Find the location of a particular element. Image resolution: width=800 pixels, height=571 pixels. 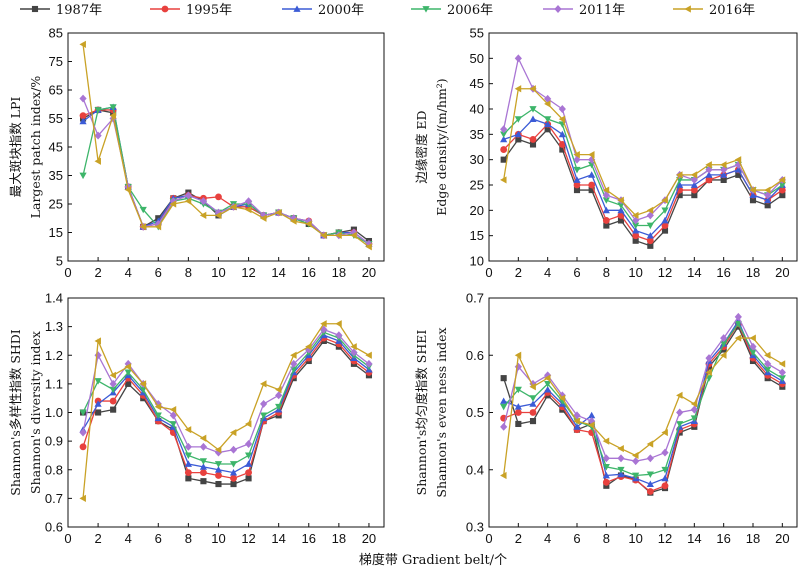

y-tick-label: 45 is located at coordinates (56, 147).